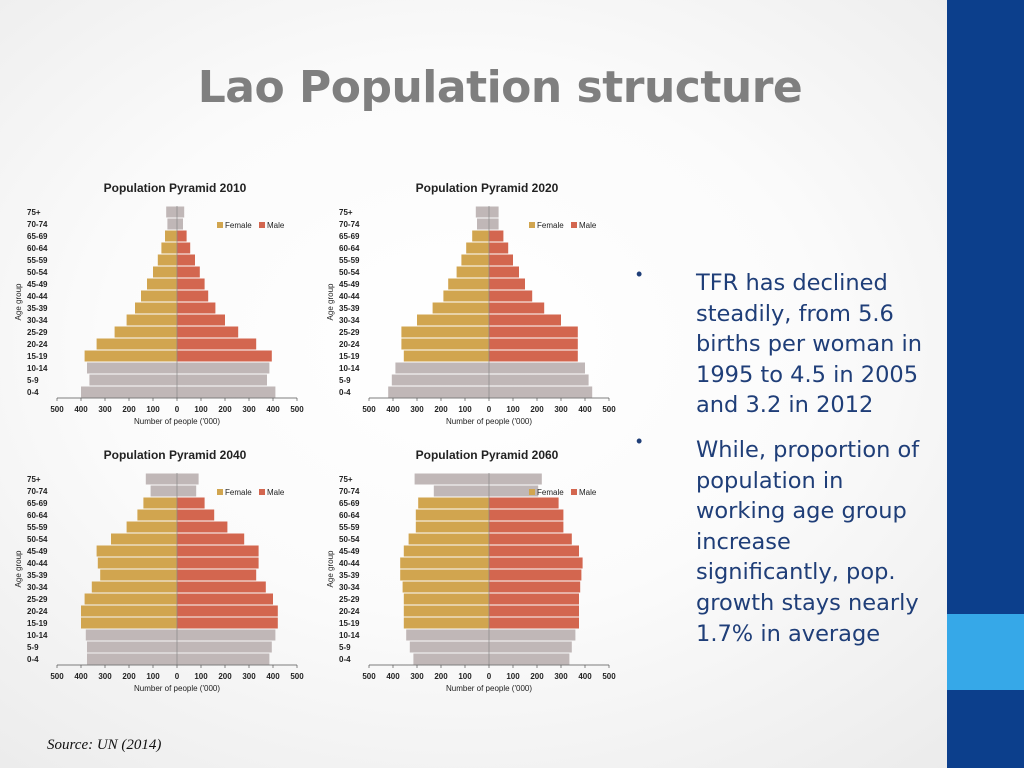 Image resolution: width=1024 pixels, height=768 pixels. Describe the element at coordinates (441, 676) in the screenshot. I see `x-tick-label: 200` at that location.